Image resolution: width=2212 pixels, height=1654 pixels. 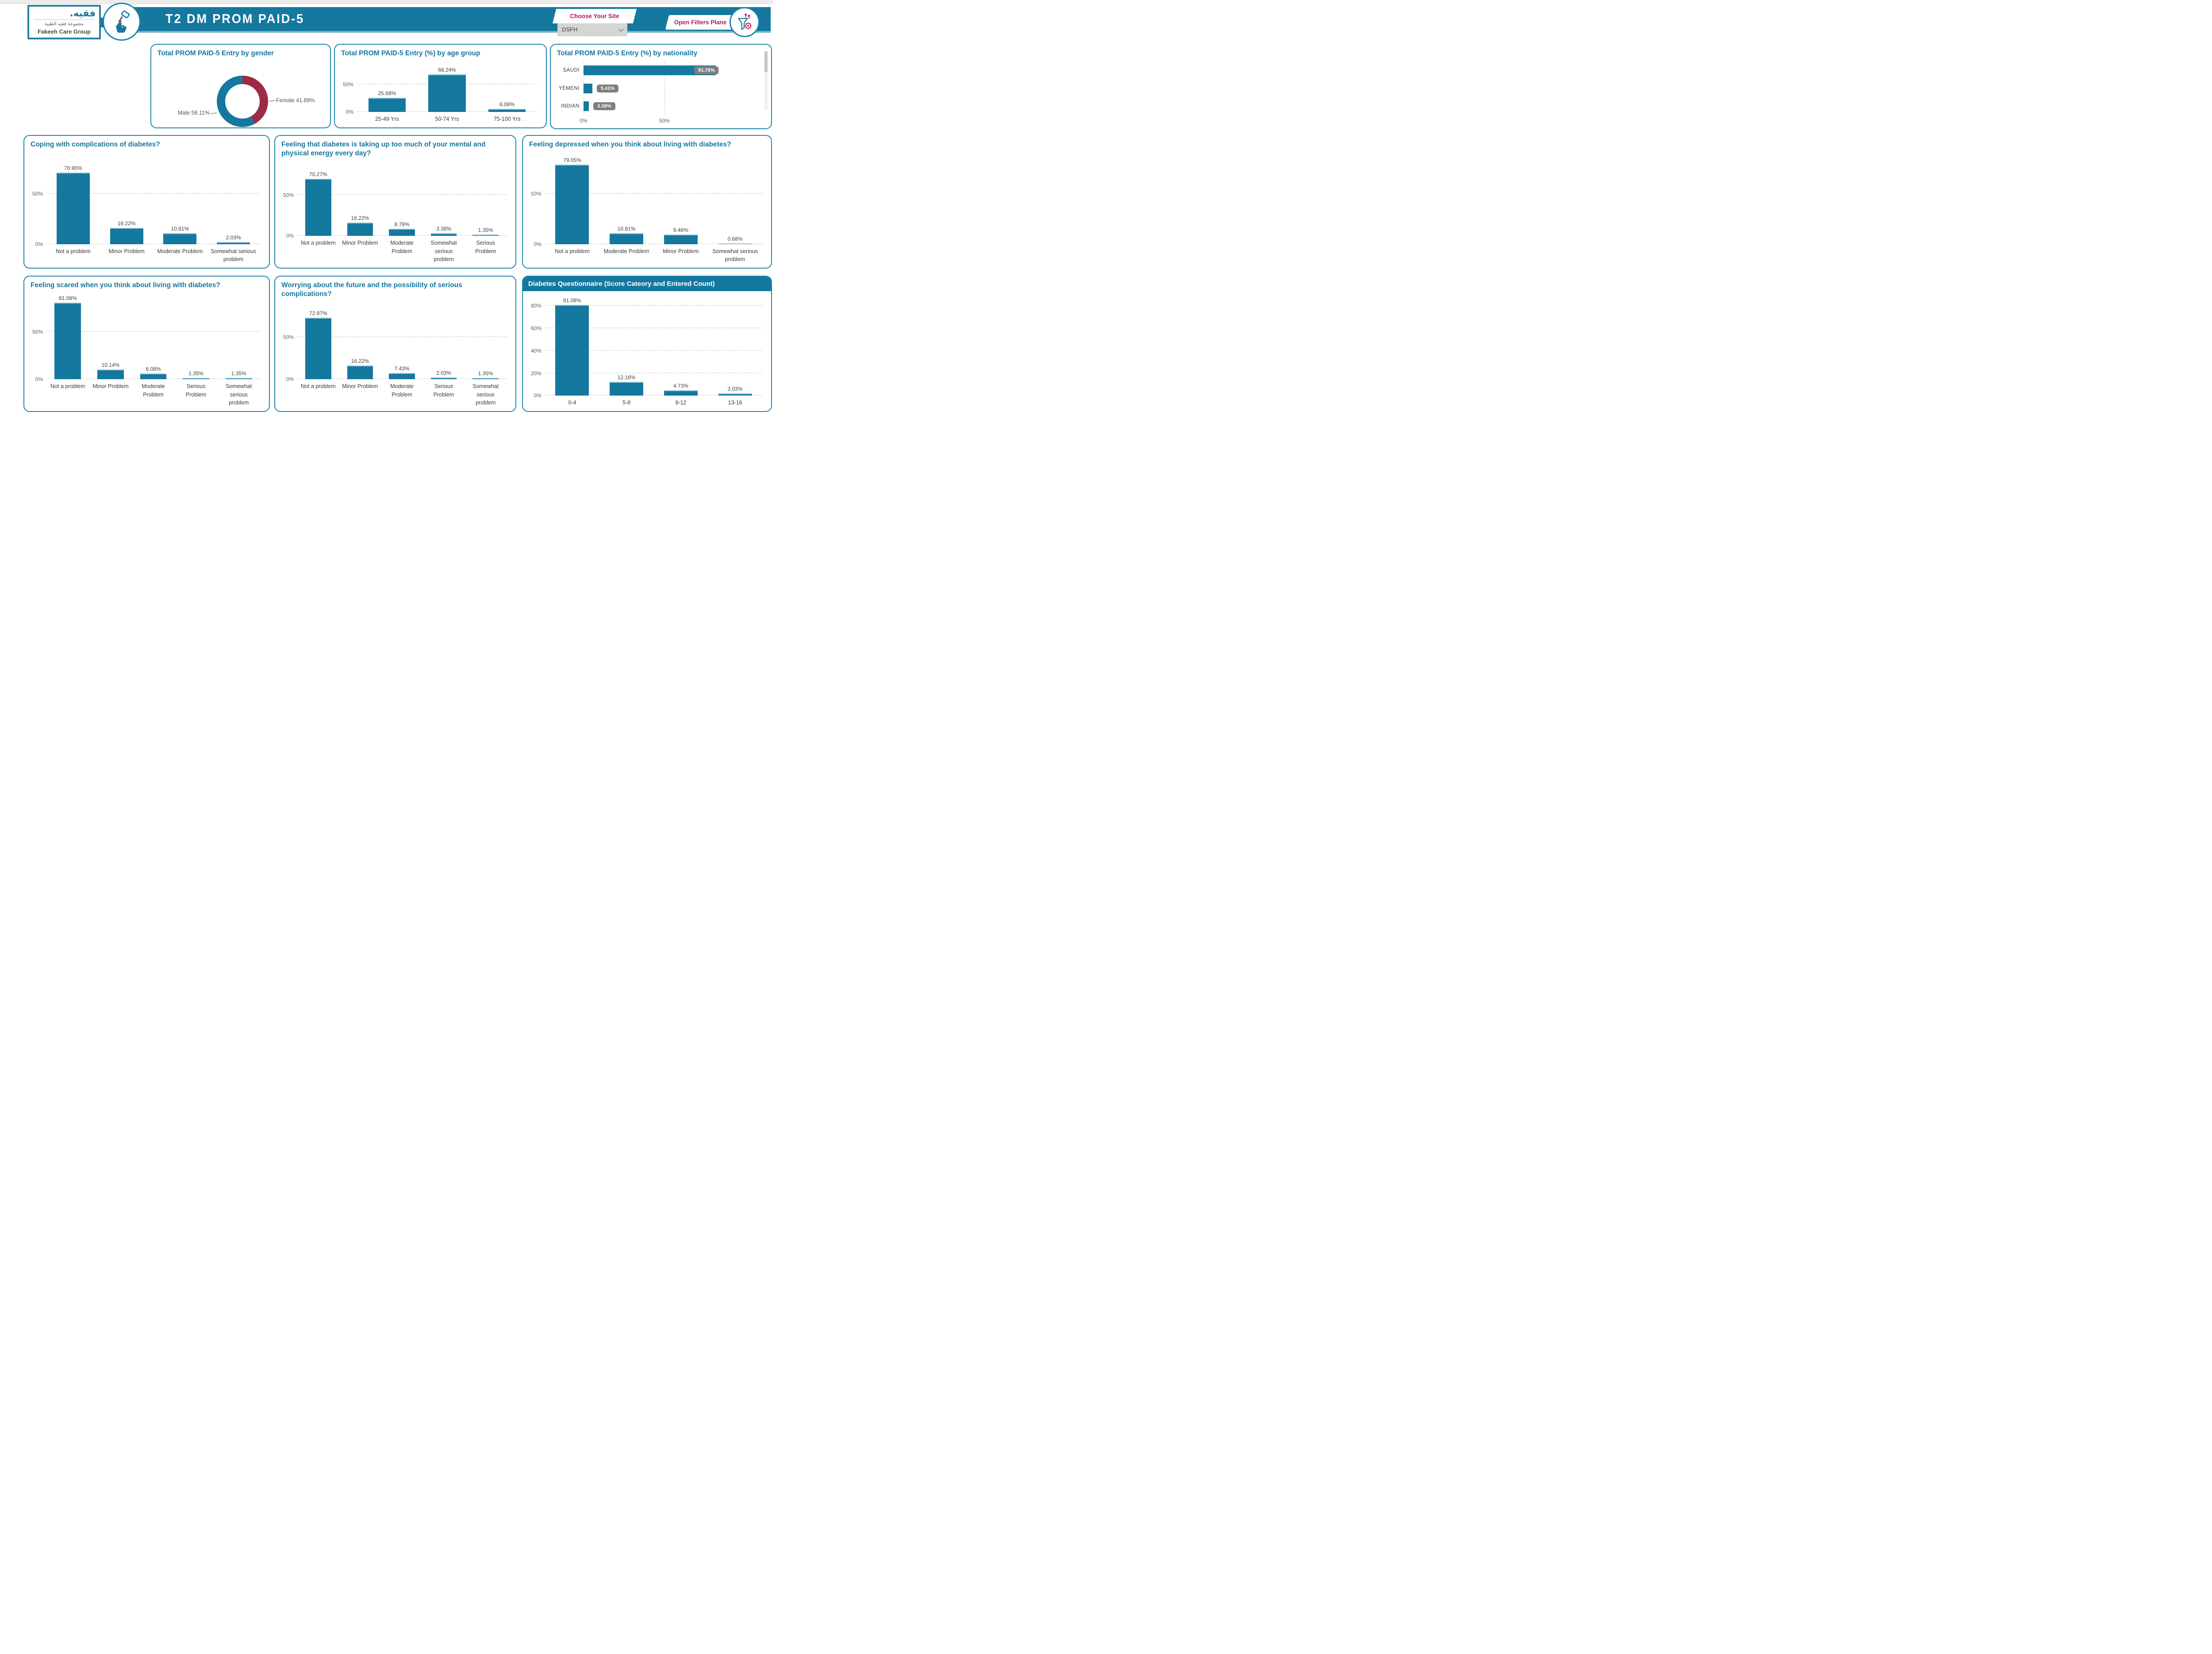 I want to click on gender-donut-chart: Female 41.89% Male 58.11%, so click(x=240, y=93).